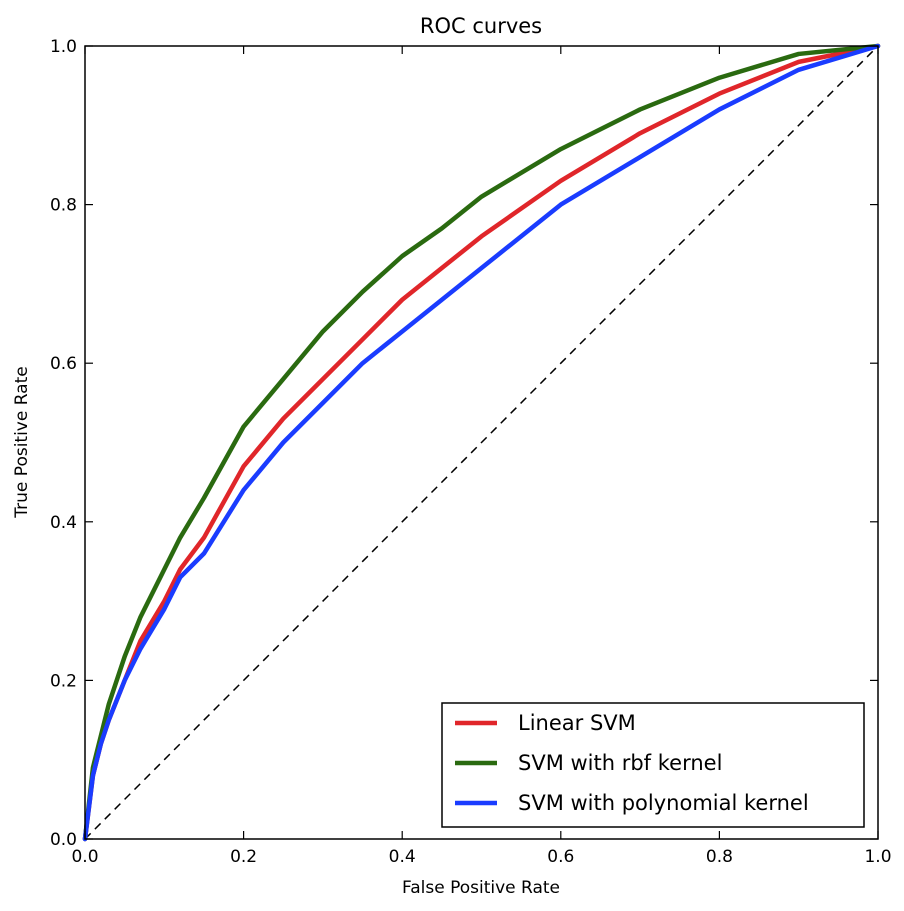  What do you see at coordinates (877, 857) in the screenshot?
I see `x-tick-label: 1.0` at bounding box center [877, 857].